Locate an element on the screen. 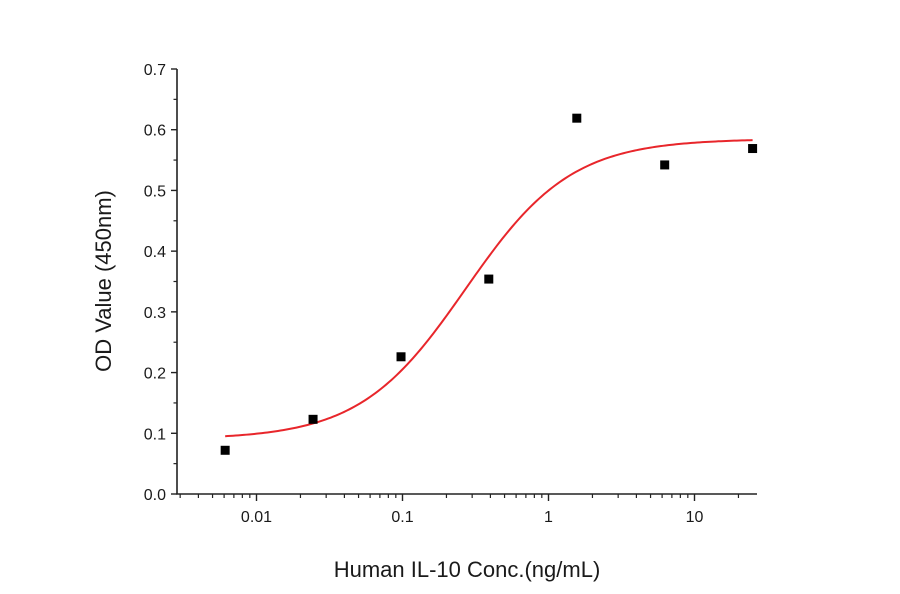 This screenshot has height=594, width=900. y-tick-label: 0.5 is located at coordinates (155, 191).